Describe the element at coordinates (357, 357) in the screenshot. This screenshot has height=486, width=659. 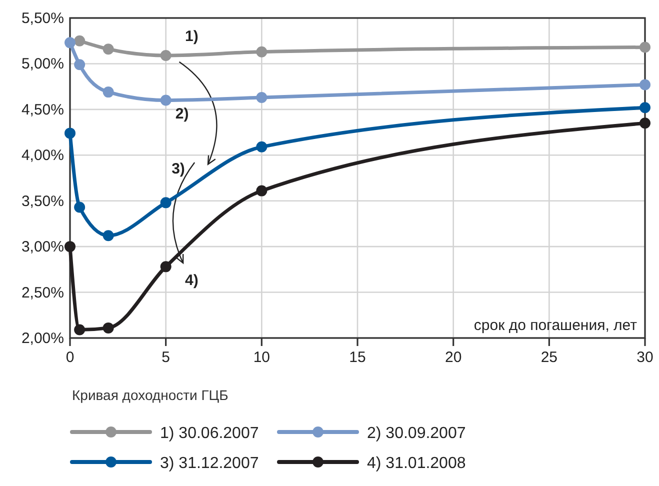
I see `x-tick-label: 15` at that location.